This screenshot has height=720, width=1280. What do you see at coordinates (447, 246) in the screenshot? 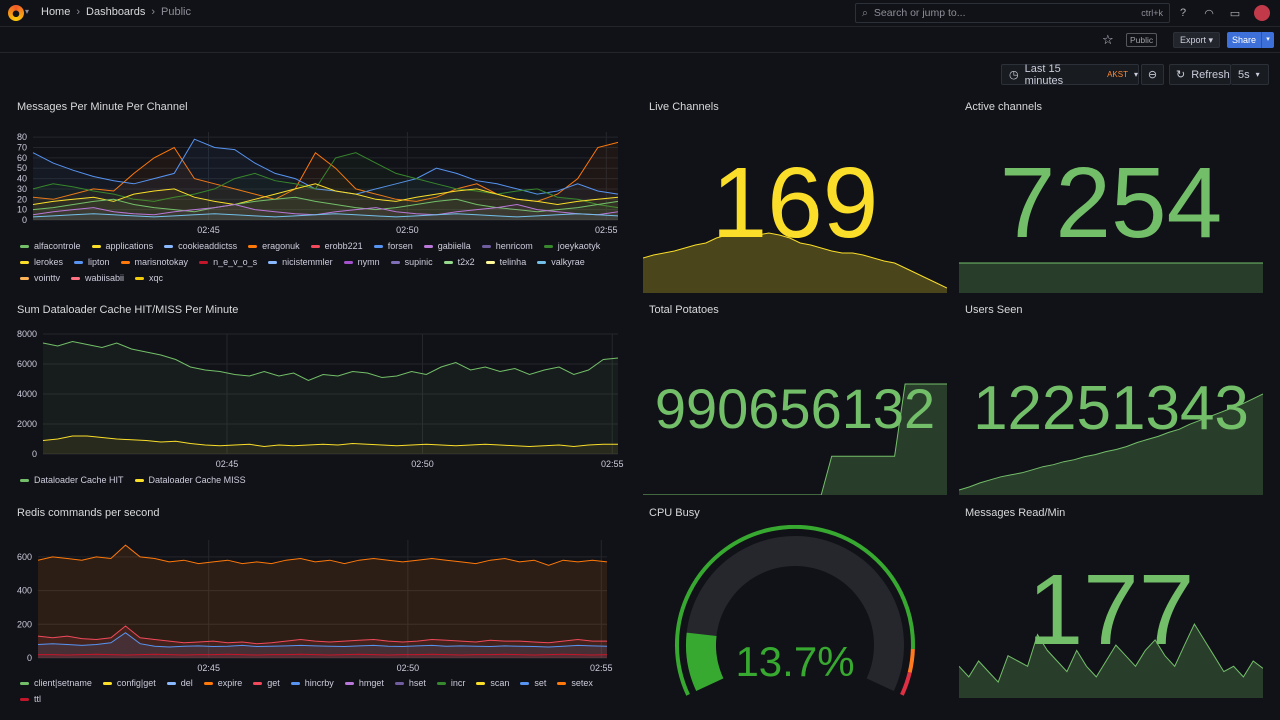
I see `legend-item: gabiiella` at bounding box center [447, 246].